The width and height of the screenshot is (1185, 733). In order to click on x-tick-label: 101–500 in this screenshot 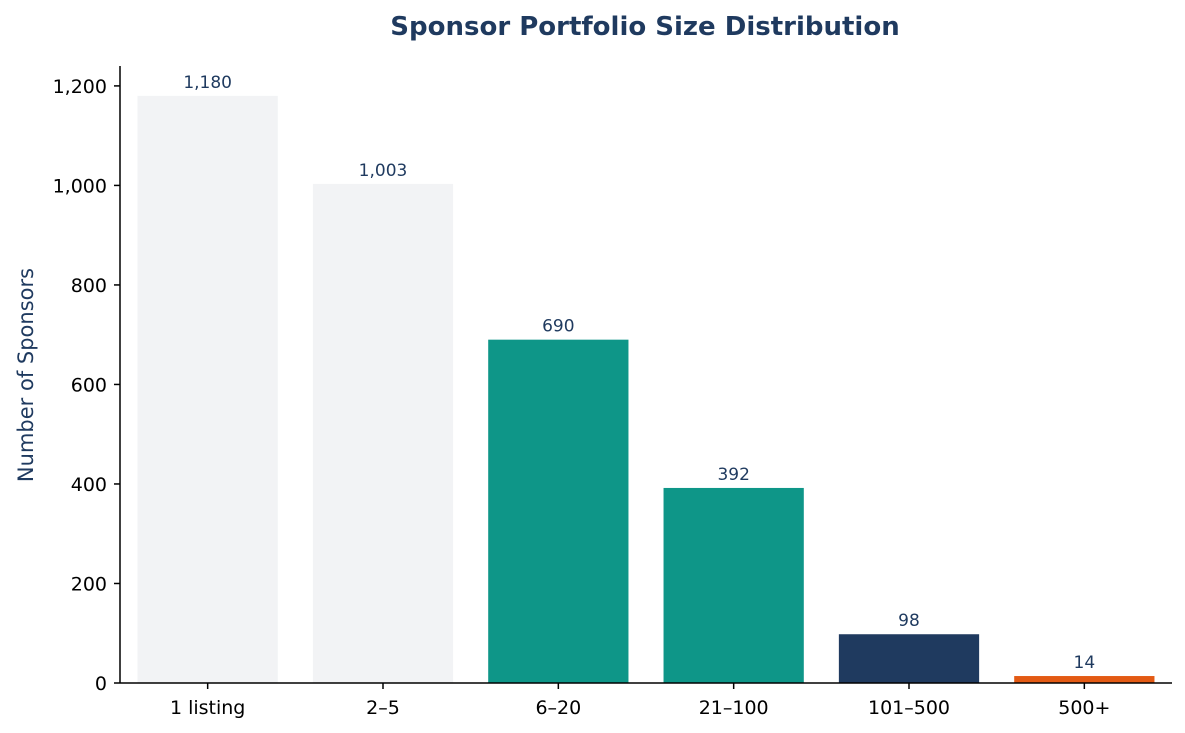, I will do `click(909, 708)`.